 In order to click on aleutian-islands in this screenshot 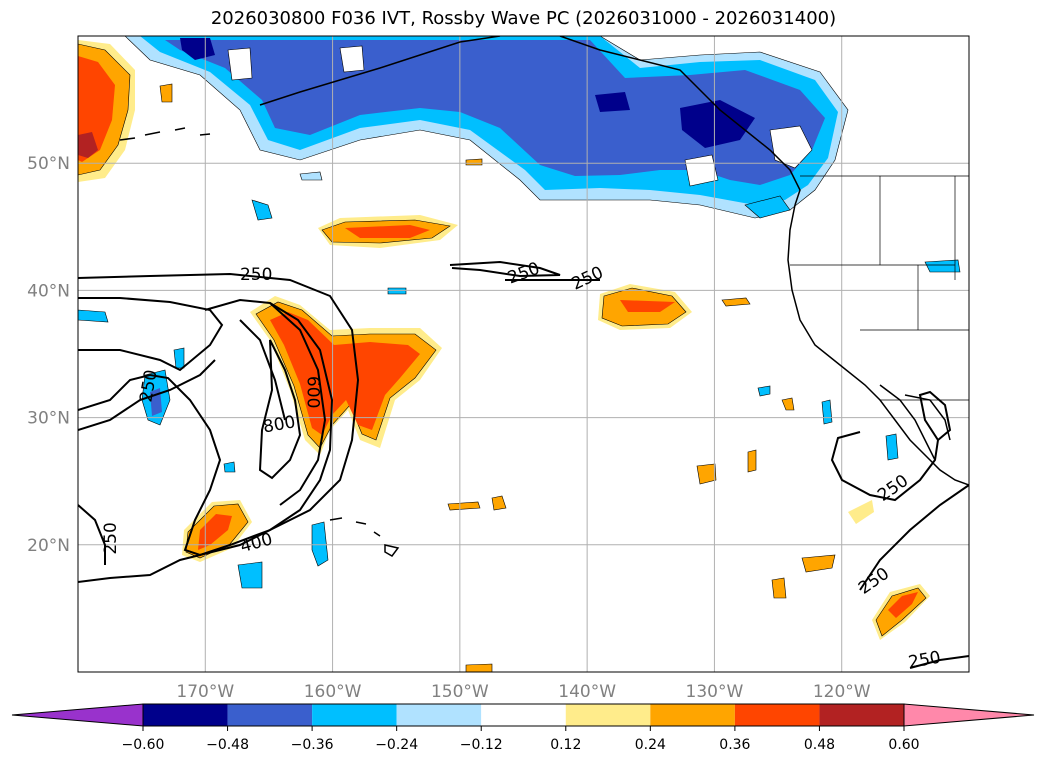, I will do `click(165, 134)`.